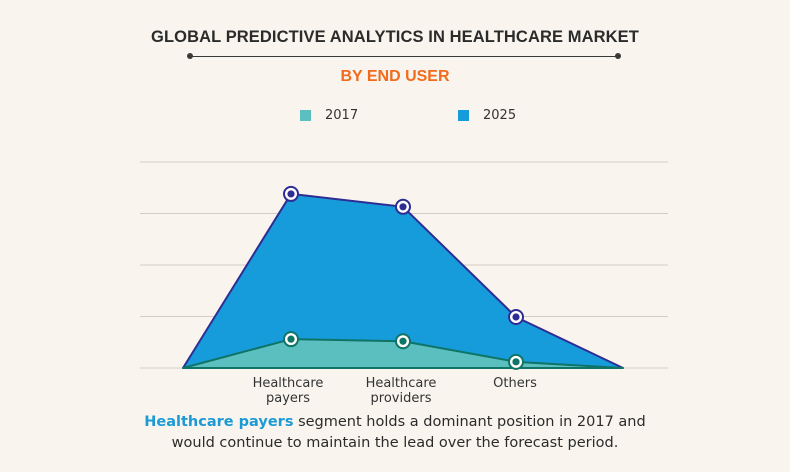  I want to click on caption-highlight: Healthcare payers, so click(219, 422).